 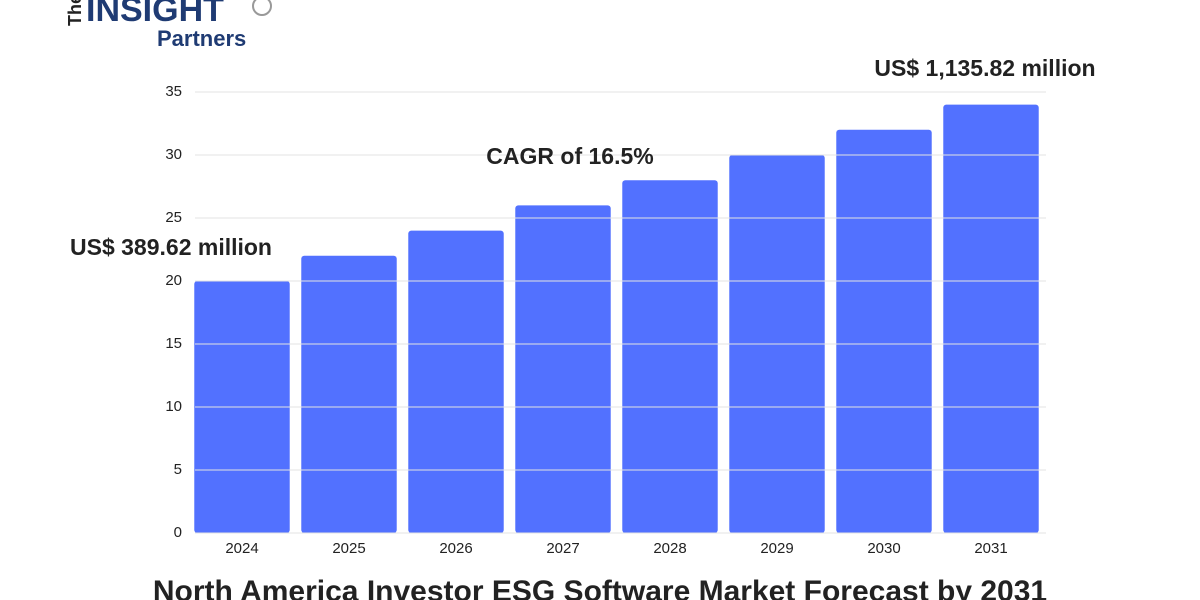 What do you see at coordinates (262, 8) in the screenshot?
I see `logo-icon` at bounding box center [262, 8].